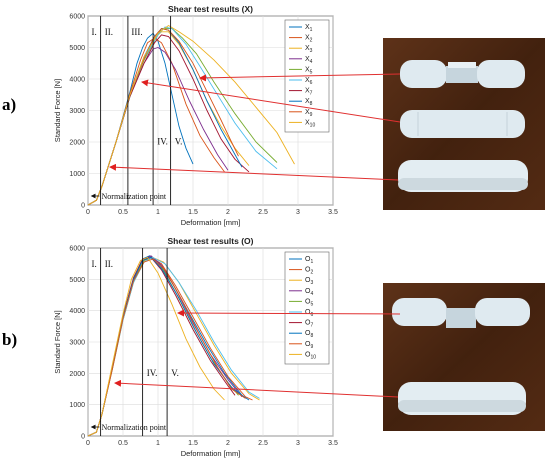 This screenshot has width=550, height=464. What do you see at coordinates (309, 334) in the screenshot?
I see `chart-b-legend-entry: O8` at bounding box center [309, 334].